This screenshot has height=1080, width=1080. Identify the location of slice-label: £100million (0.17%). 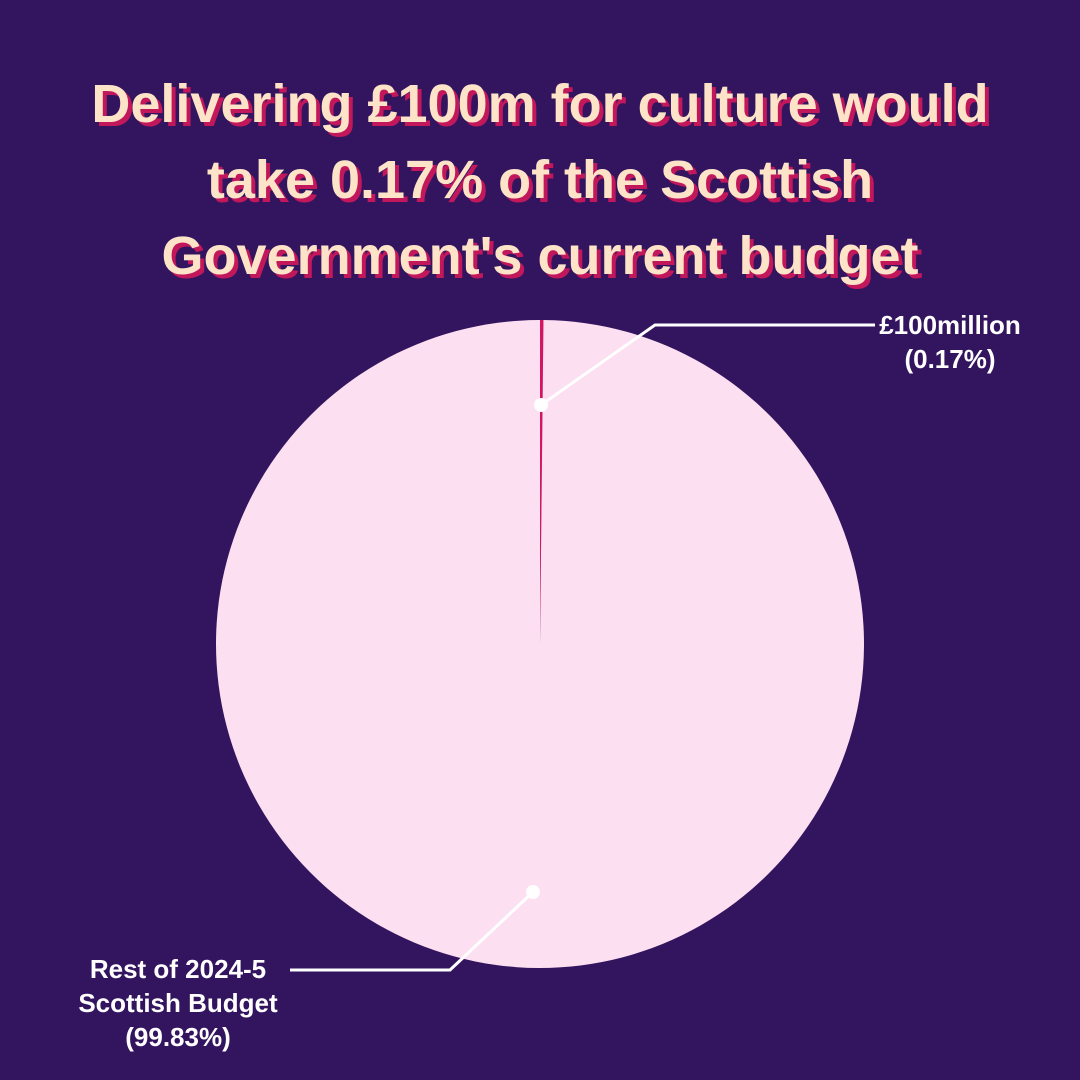
(950, 342).